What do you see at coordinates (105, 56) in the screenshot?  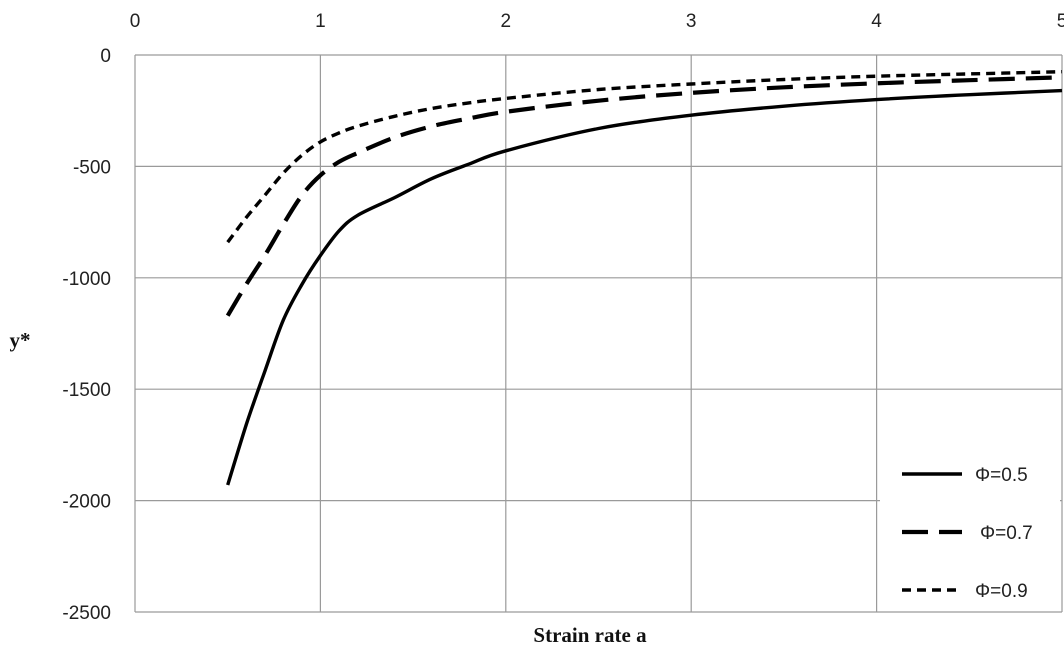 I see `y-tick-label: 0` at bounding box center [105, 56].